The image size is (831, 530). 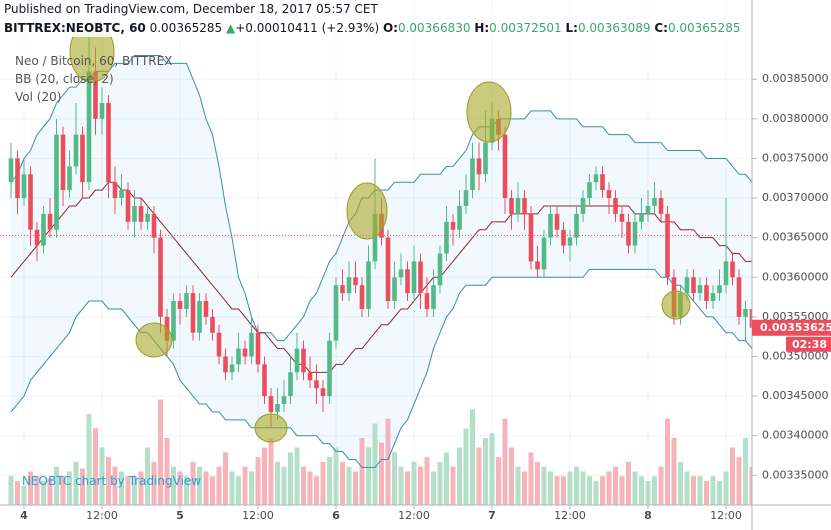 What do you see at coordinates (614, 28) in the screenshot?
I see `low-value: 0.00363089` at bounding box center [614, 28].